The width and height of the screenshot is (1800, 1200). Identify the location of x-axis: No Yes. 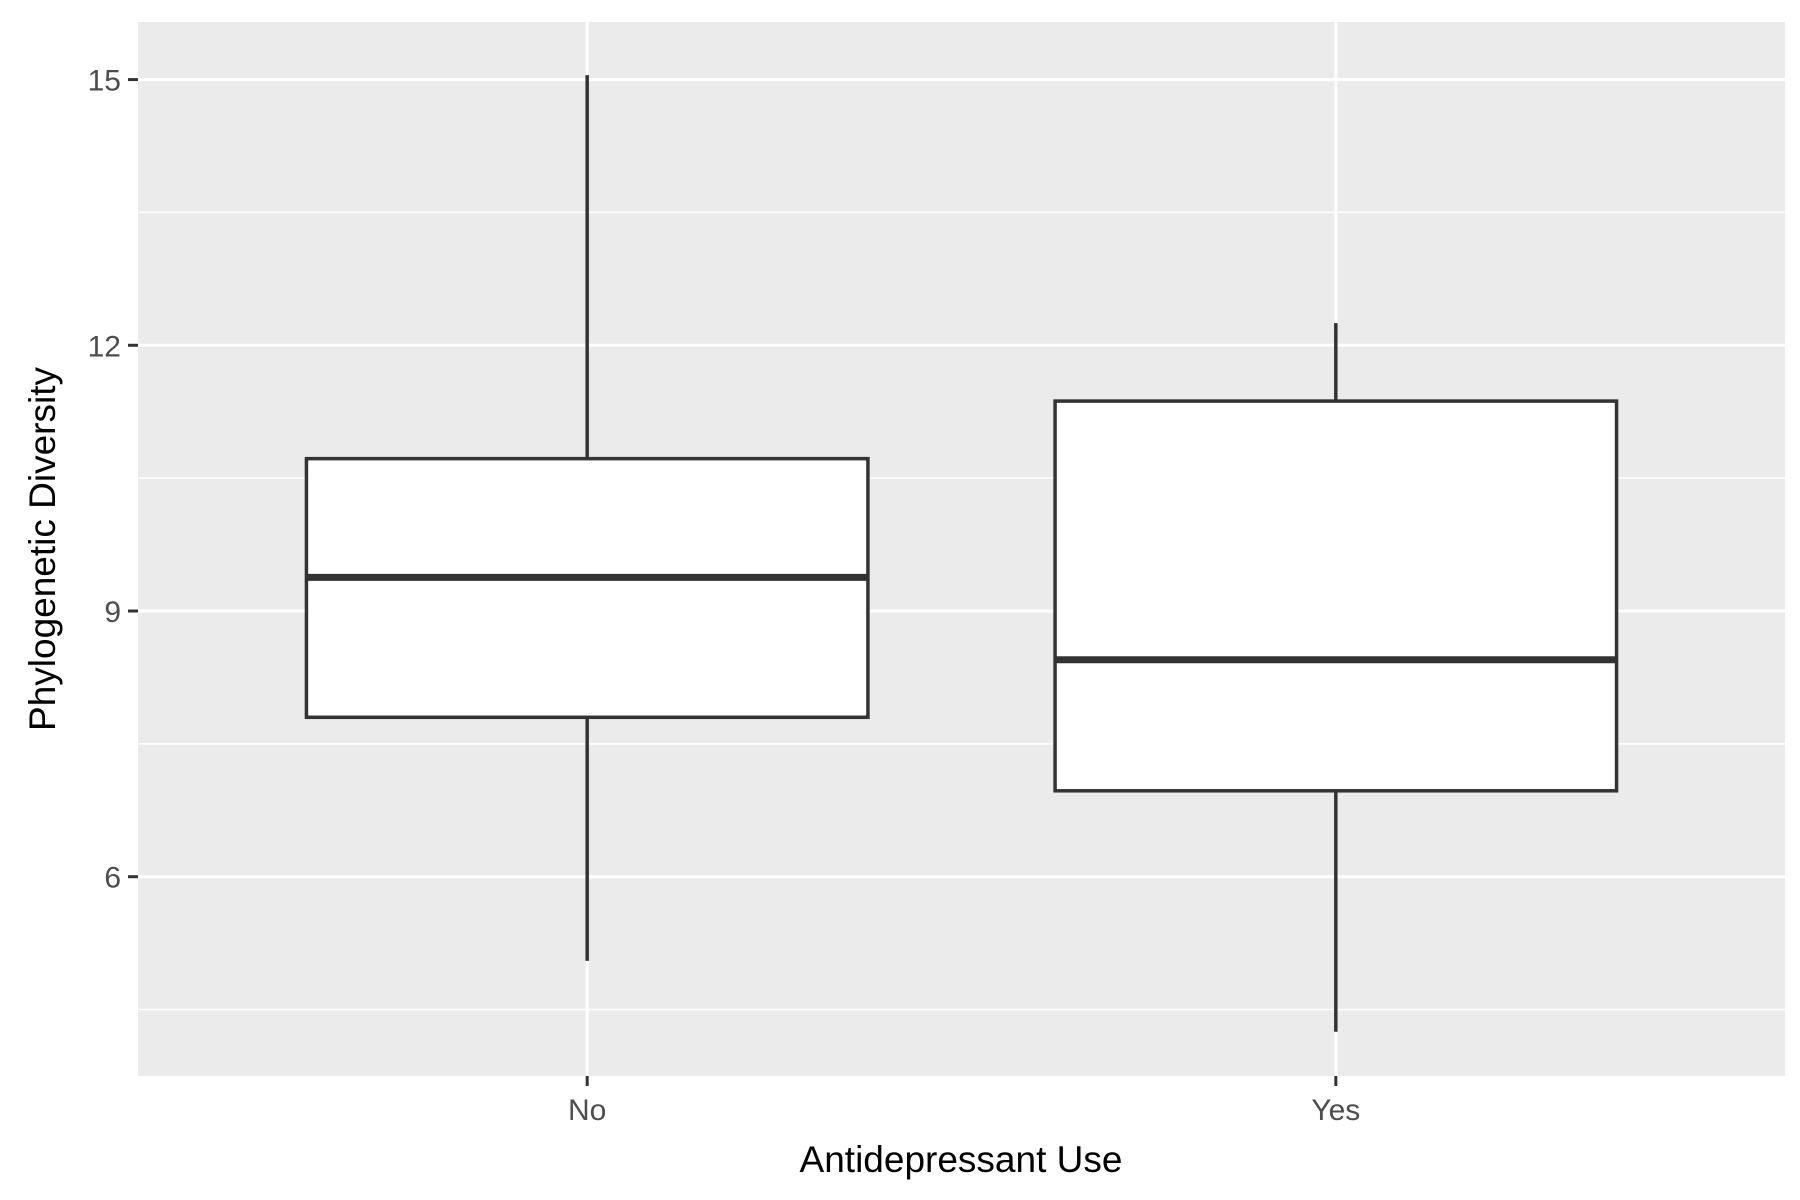
(964, 1101).